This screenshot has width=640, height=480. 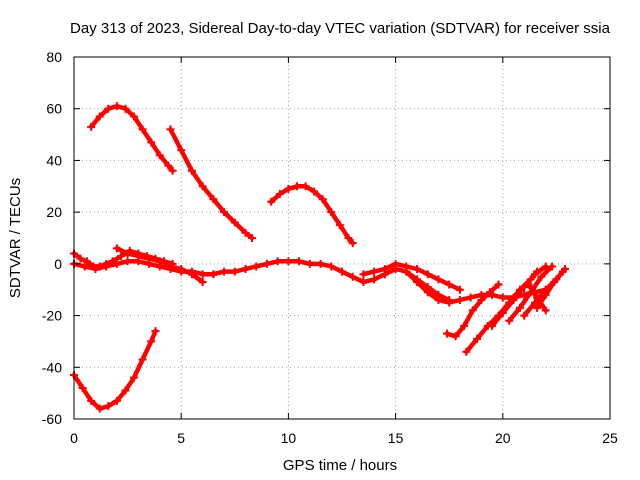 I want to click on y-axis-label: SDTVAR / TECUs, so click(x=15, y=238).